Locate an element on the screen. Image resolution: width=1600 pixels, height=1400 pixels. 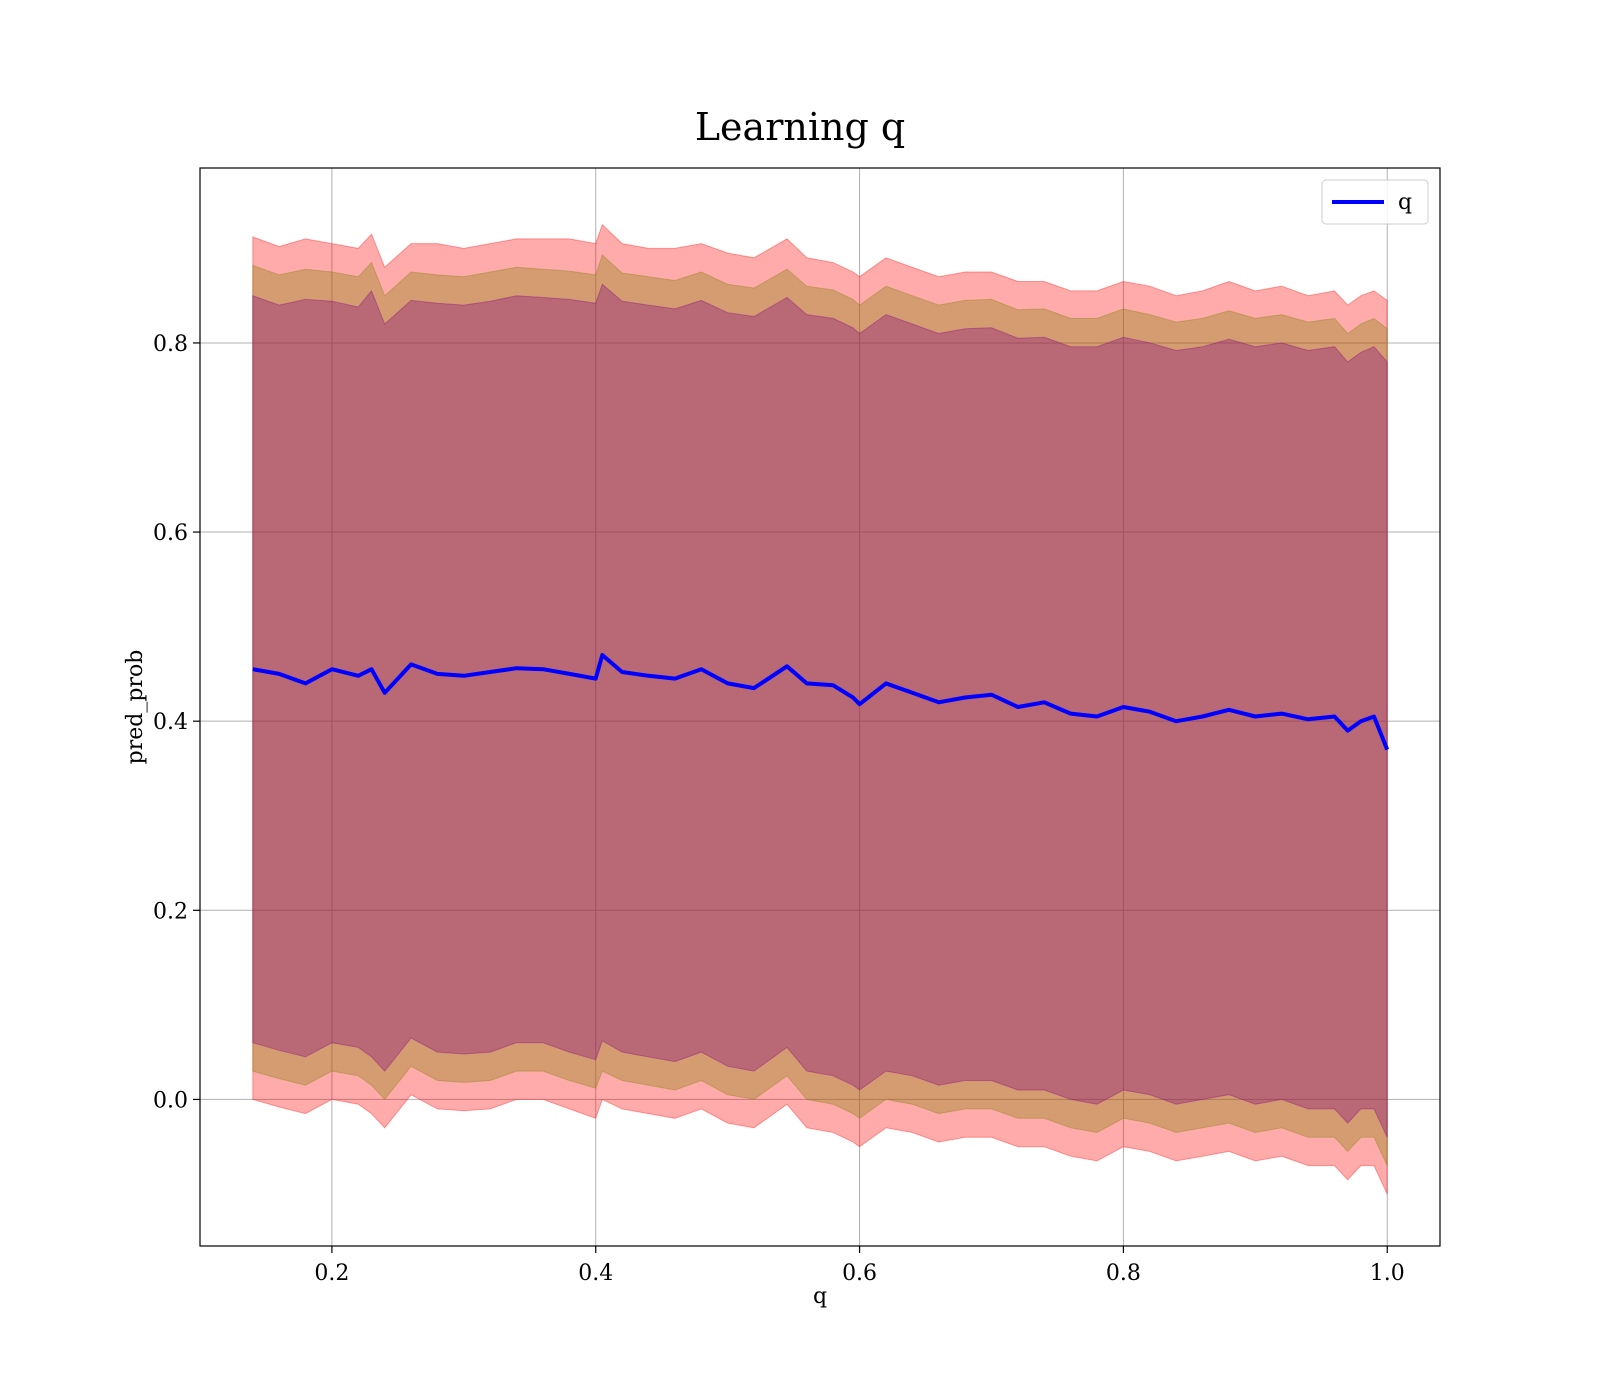
y-axis-label: pred_prob is located at coordinates (135, 707).